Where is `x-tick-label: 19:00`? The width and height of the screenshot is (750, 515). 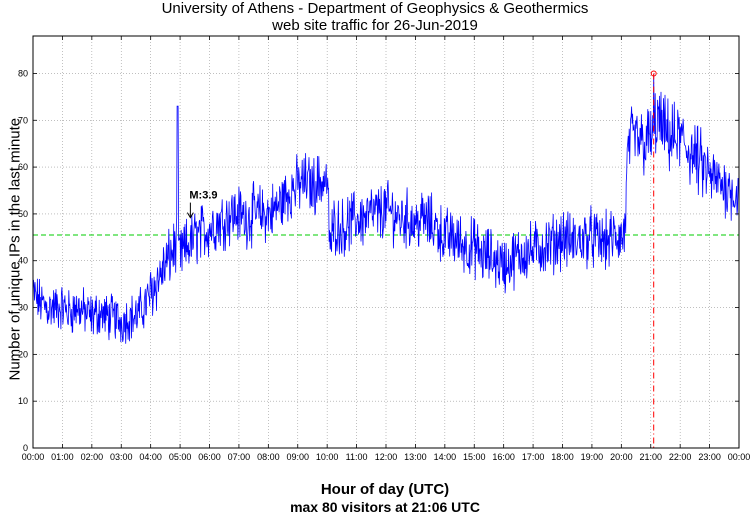 x-tick-label: 19:00 is located at coordinates (592, 457).